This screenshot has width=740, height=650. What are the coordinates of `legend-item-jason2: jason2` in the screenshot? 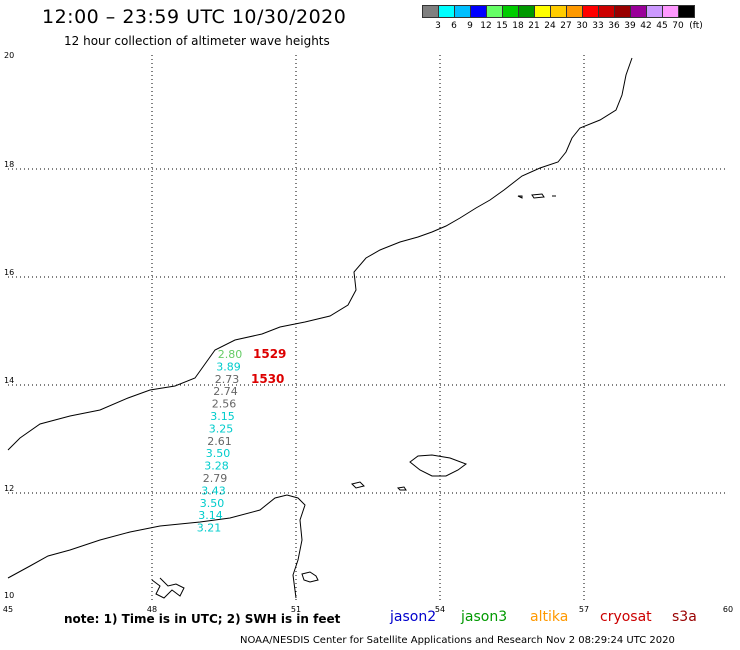 It's located at (413, 617).